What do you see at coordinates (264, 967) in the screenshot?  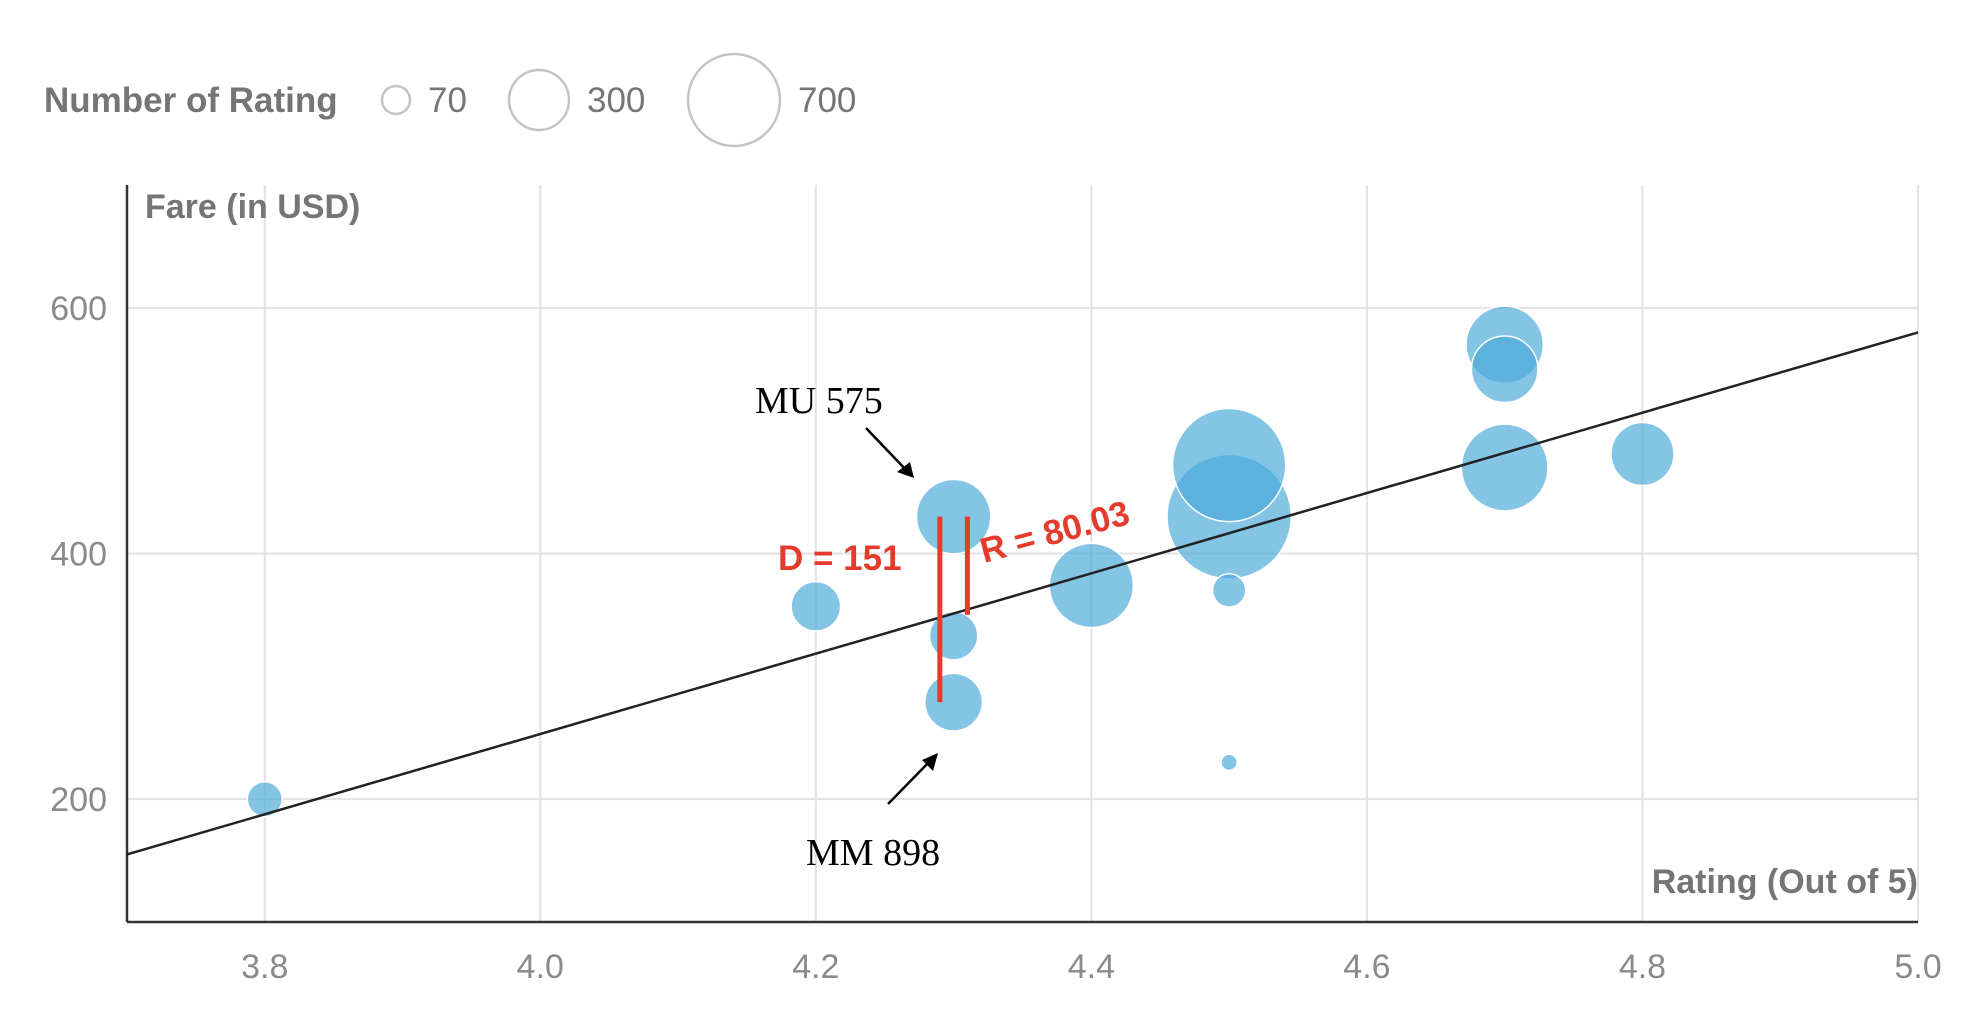 I see `x-tick-label: 3.8` at bounding box center [264, 967].